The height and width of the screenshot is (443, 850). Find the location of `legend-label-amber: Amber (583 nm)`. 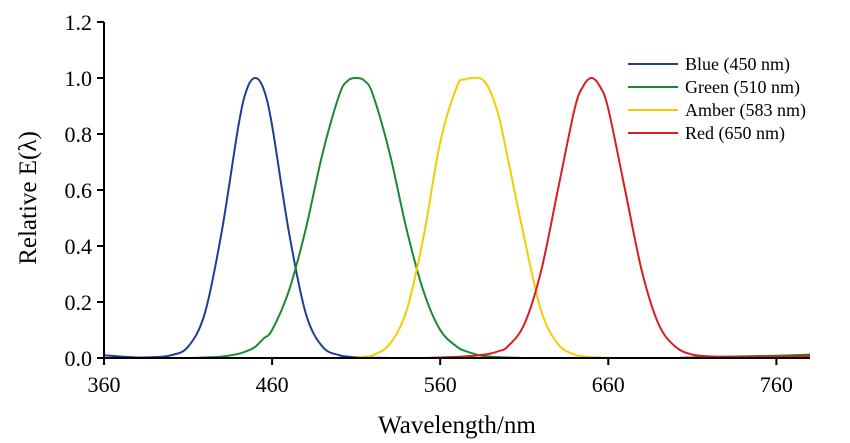

legend-label-amber: Amber (583 nm) is located at coordinates (745, 110).